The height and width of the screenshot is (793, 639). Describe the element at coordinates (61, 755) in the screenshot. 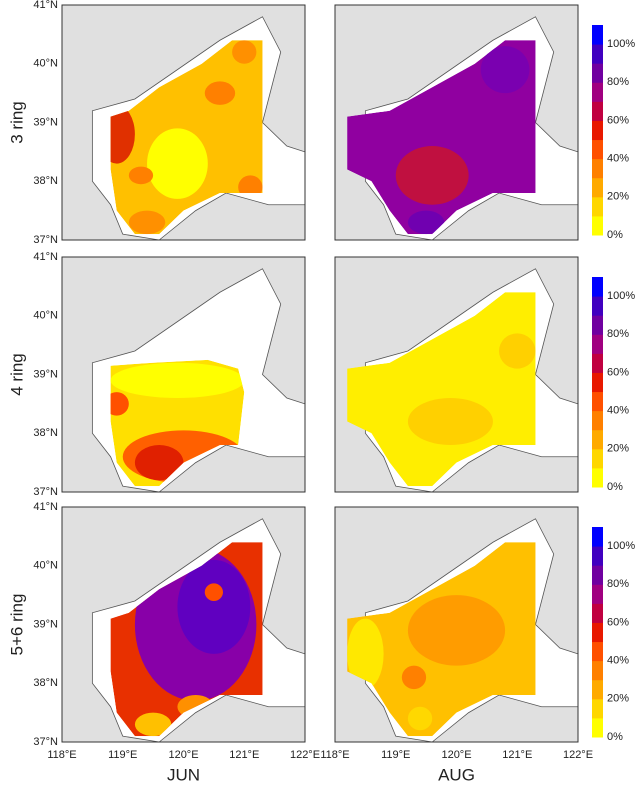

I see `lon-label: 118°E` at that location.